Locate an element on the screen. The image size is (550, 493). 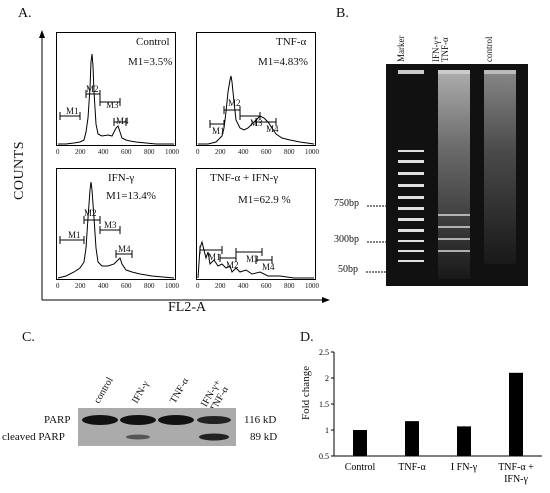
row-label-parp: PARP is located at coordinates (57, 420).